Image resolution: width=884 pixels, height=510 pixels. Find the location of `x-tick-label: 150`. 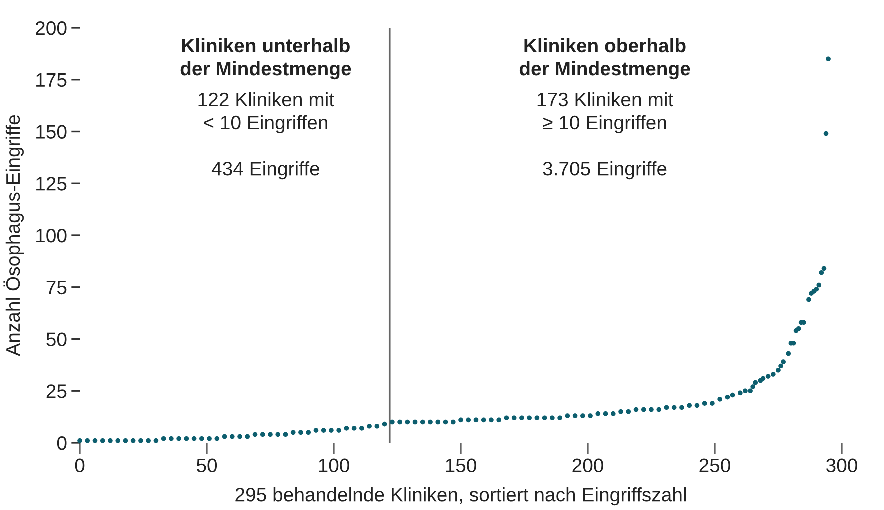

x-tick-label: 150 is located at coordinates (461, 465).